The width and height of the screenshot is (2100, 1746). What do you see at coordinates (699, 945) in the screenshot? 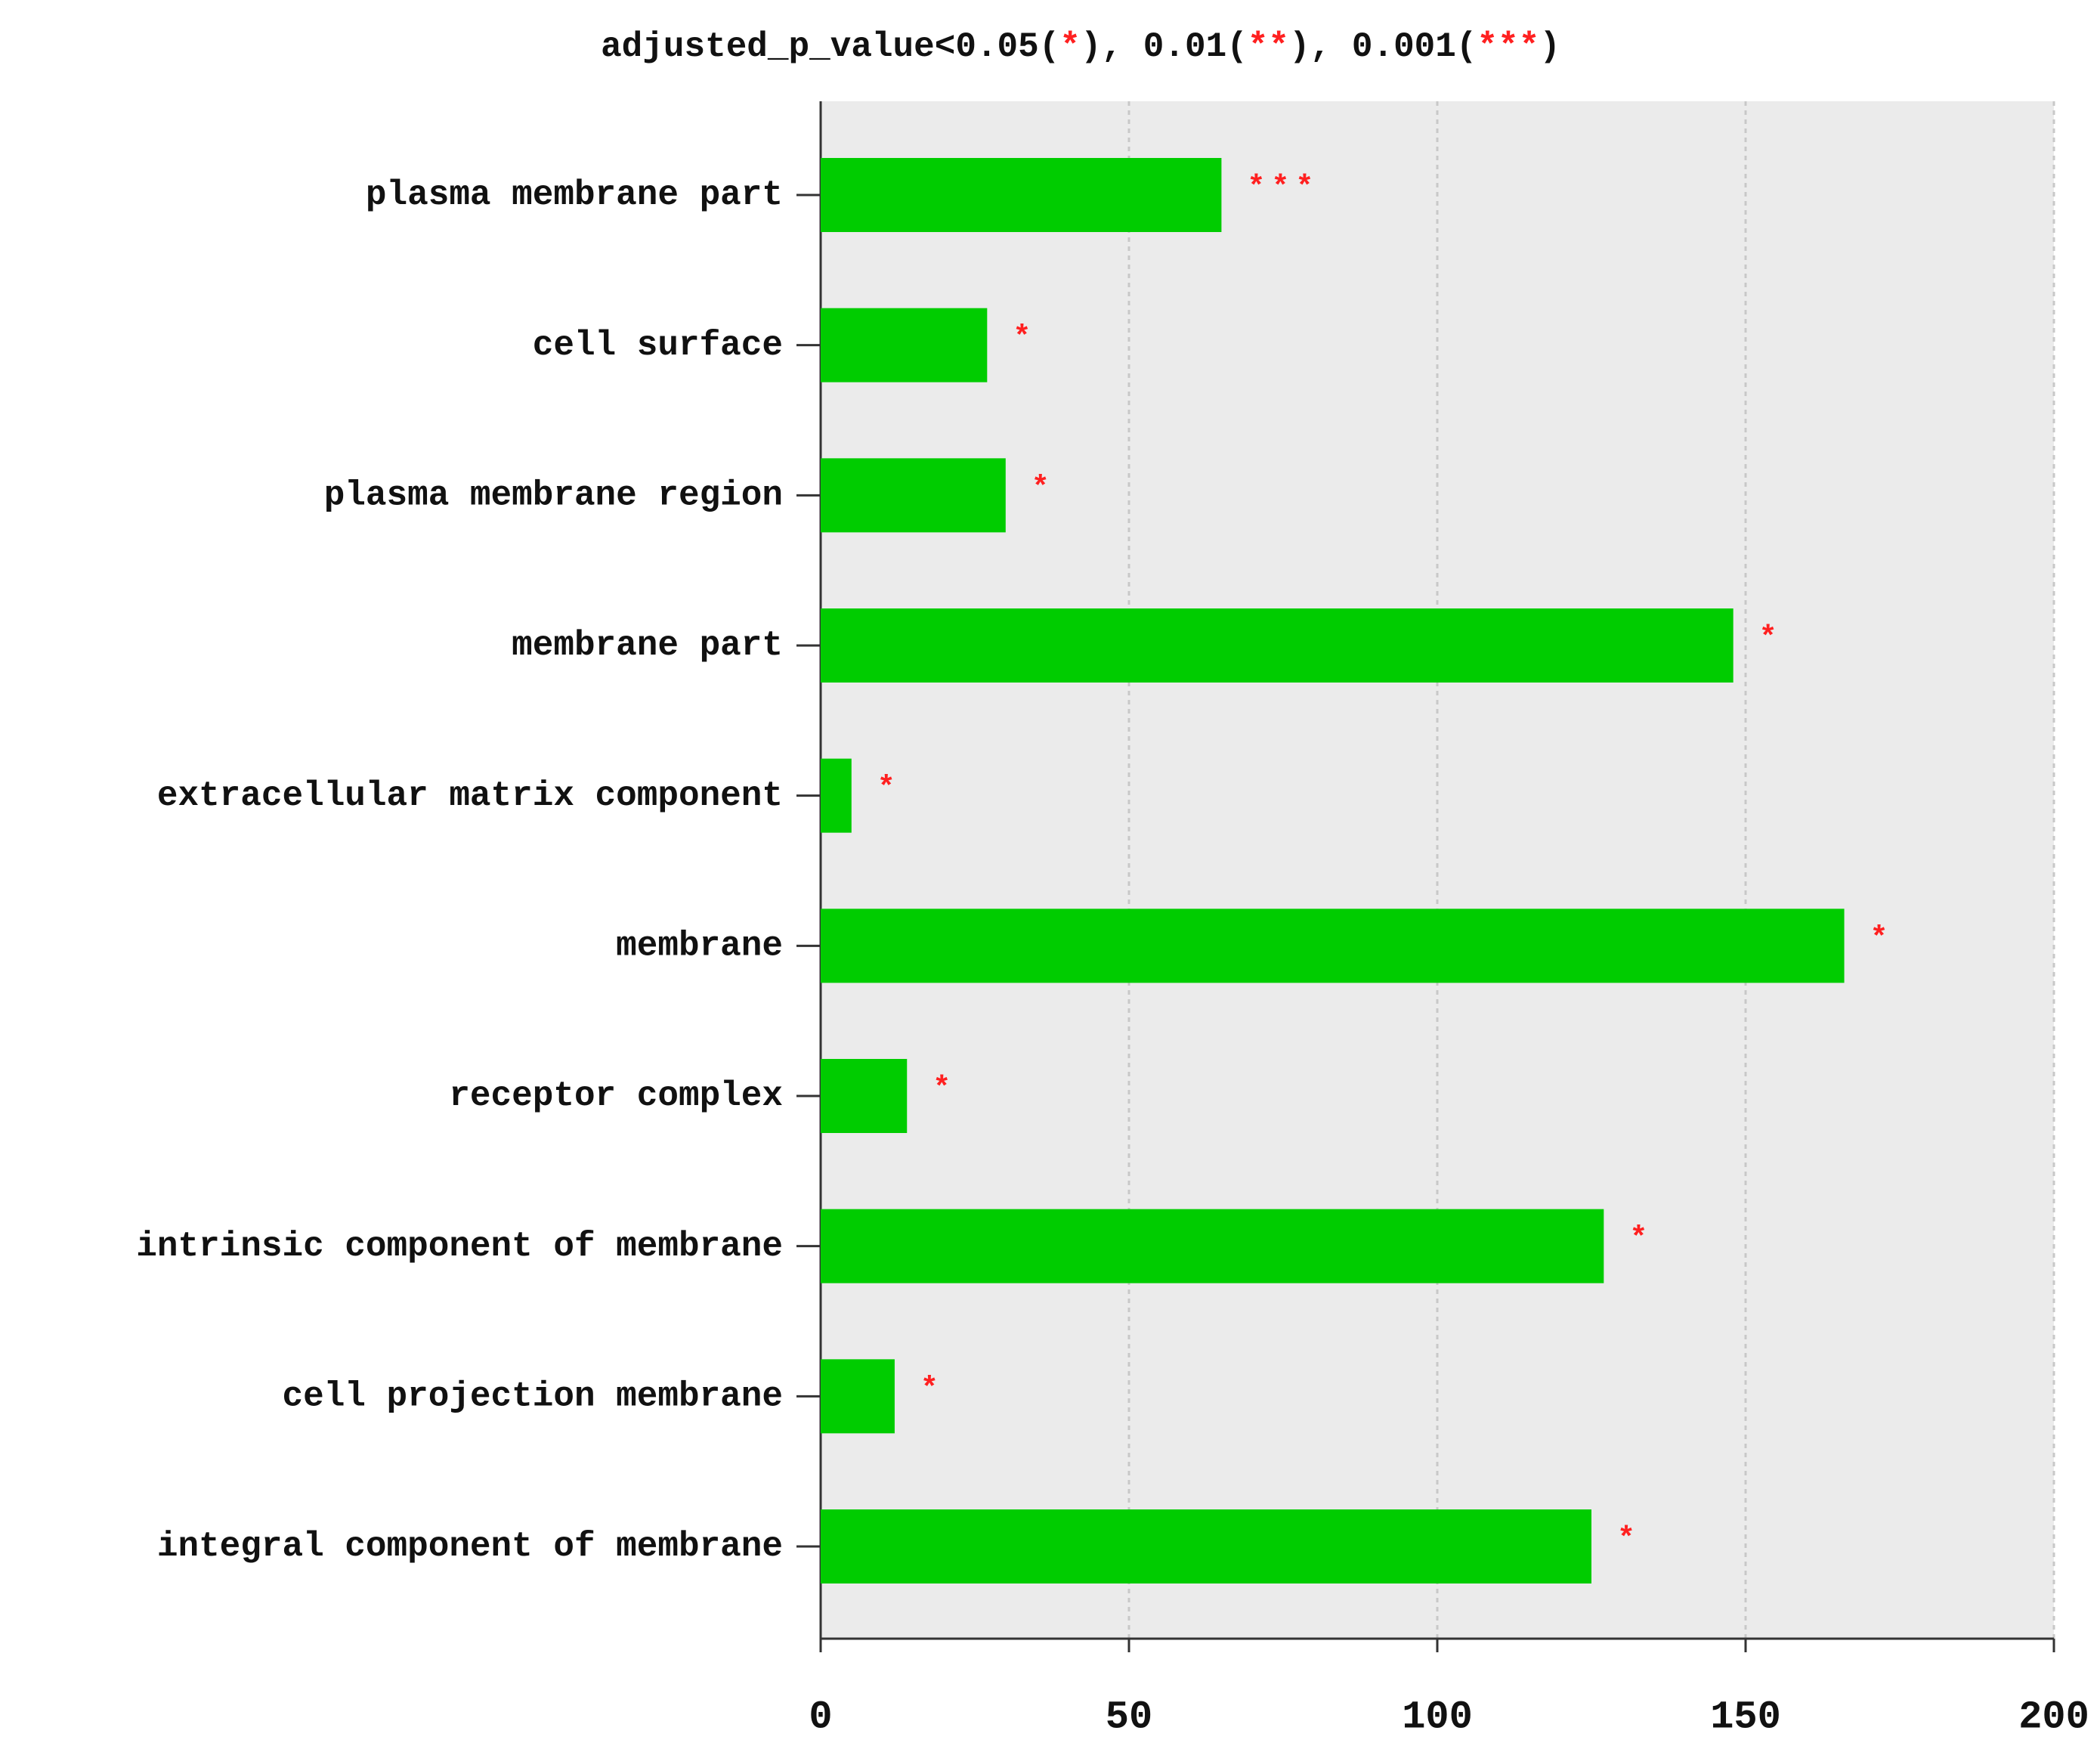
I see `y-tick-label: membrane` at bounding box center [699, 945].